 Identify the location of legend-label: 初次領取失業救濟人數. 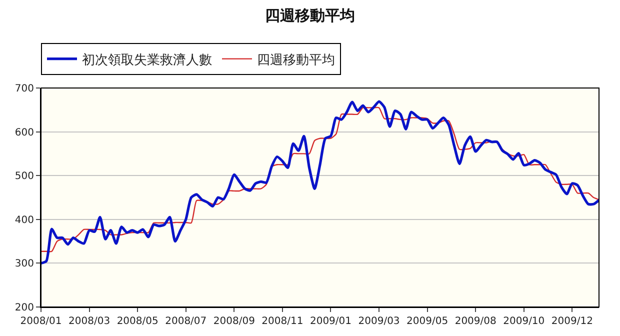
(147, 60).